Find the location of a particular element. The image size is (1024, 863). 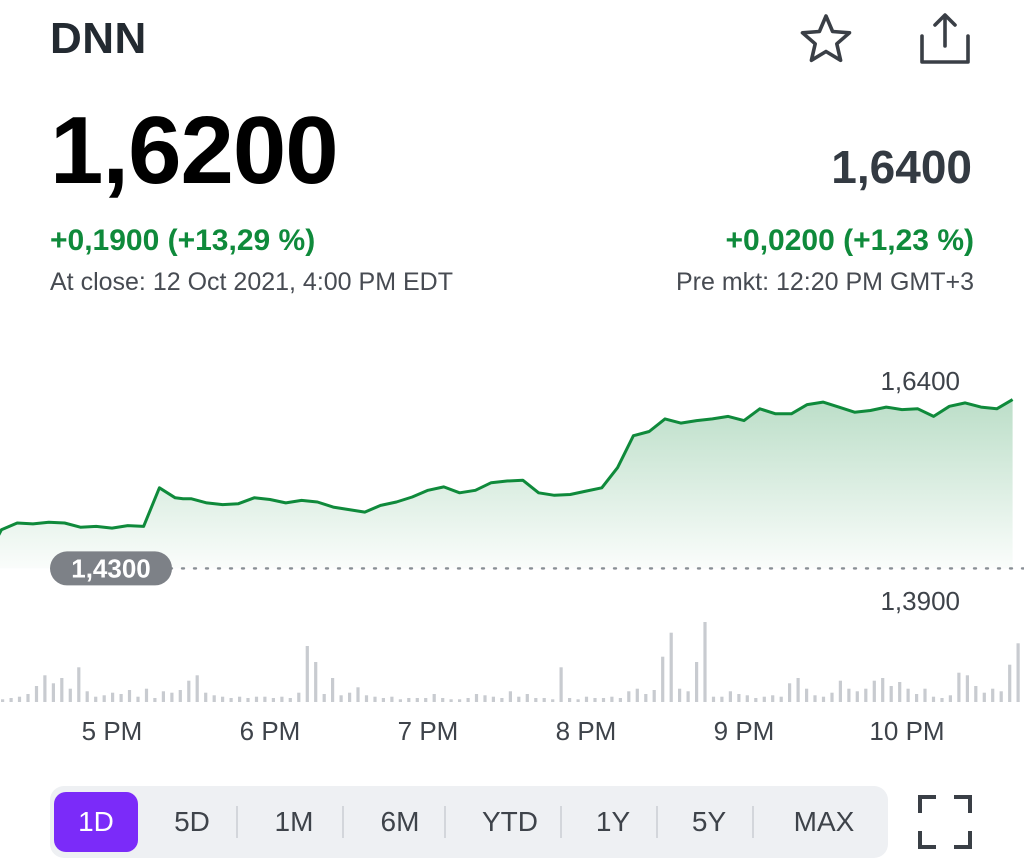

x-tick-label: 9 PM is located at coordinates (744, 731).